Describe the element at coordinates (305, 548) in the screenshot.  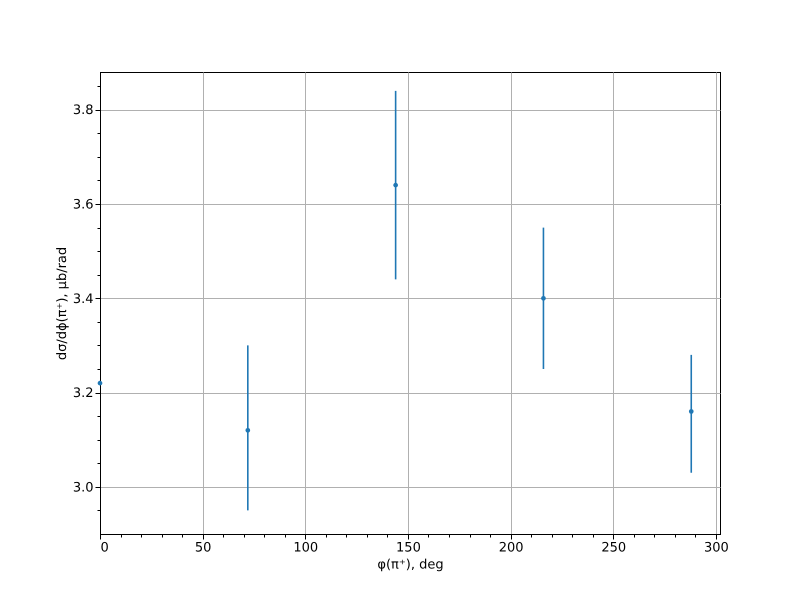
I see `x-tick-label: 100` at that location.